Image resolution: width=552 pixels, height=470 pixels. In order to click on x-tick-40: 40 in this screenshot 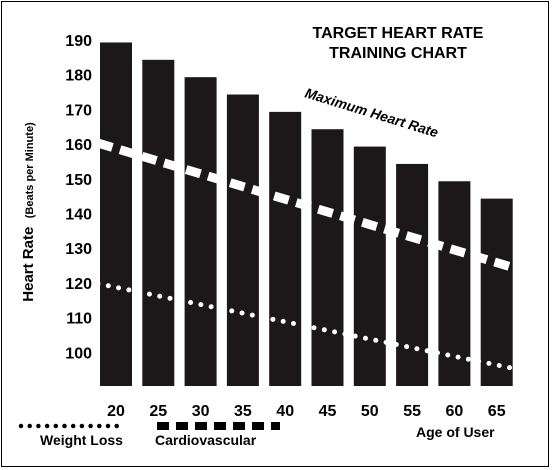, I will do `click(285, 411)`.